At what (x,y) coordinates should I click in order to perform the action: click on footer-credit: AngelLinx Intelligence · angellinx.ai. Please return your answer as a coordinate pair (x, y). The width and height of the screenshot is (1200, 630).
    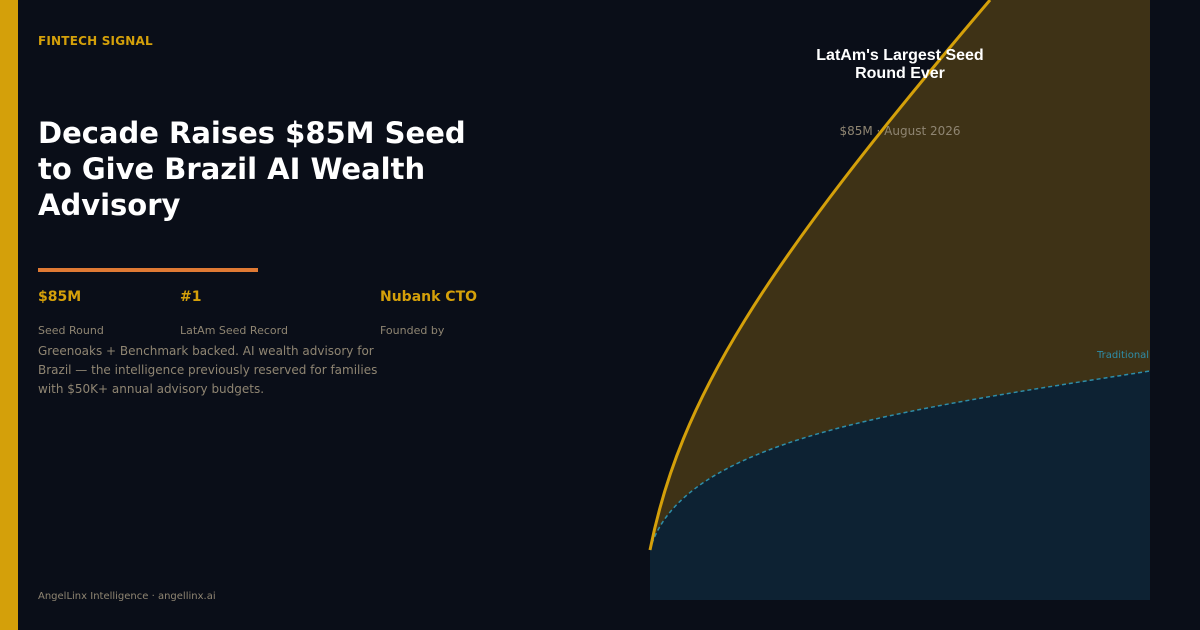
    Looking at the image, I should click on (127, 596).